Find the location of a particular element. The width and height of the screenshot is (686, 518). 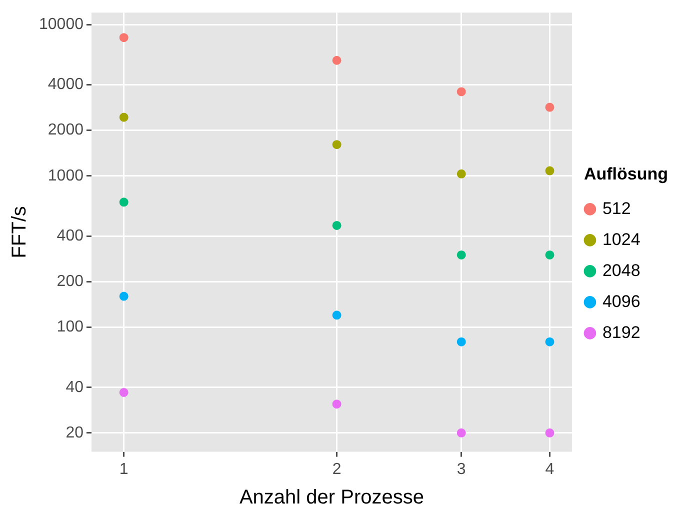

legend-title: Auflösung is located at coordinates (626, 174).